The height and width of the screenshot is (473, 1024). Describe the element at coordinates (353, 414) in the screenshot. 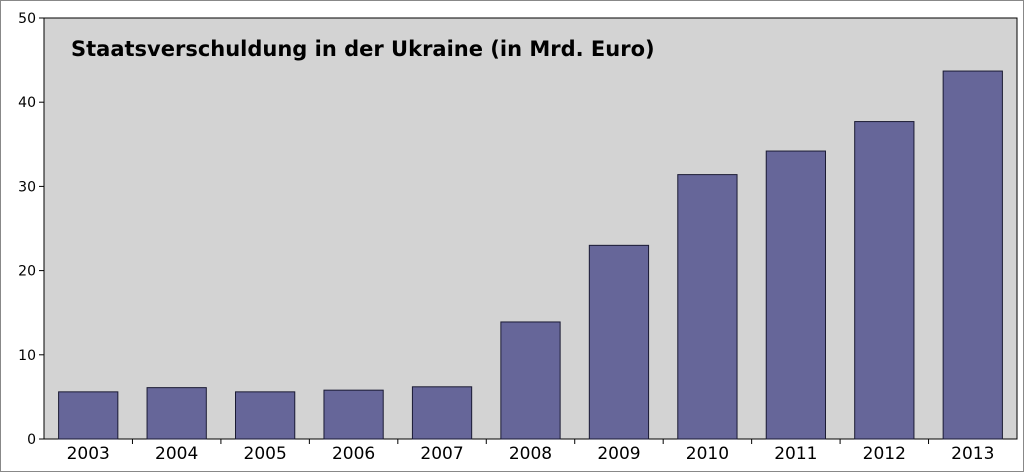

I see `bar-2006` at that location.